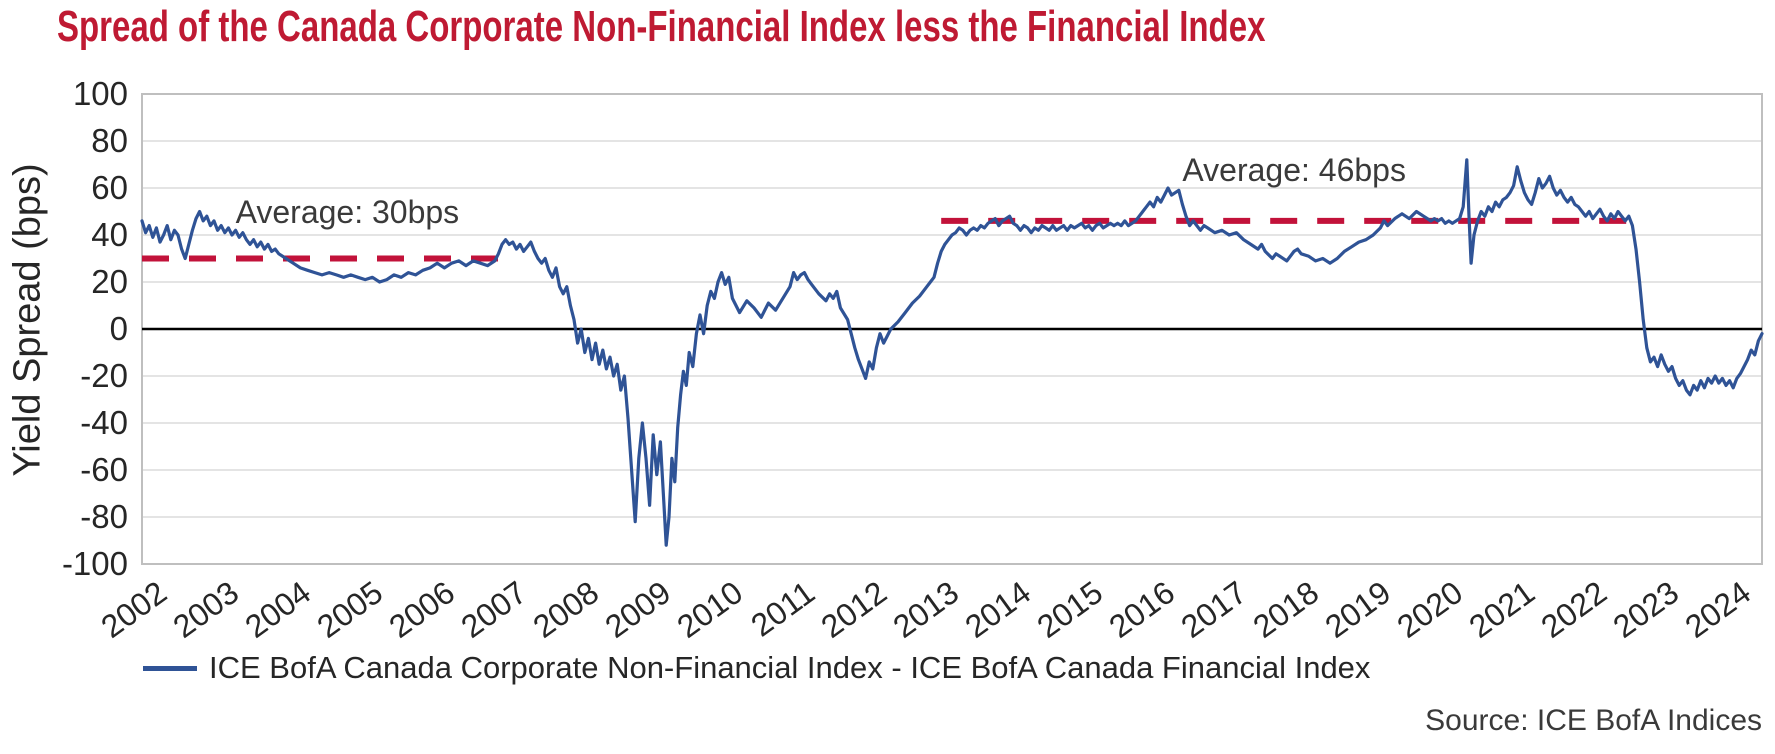  I want to click on average-annotation-right: Average: 46bps, so click(1294, 169).